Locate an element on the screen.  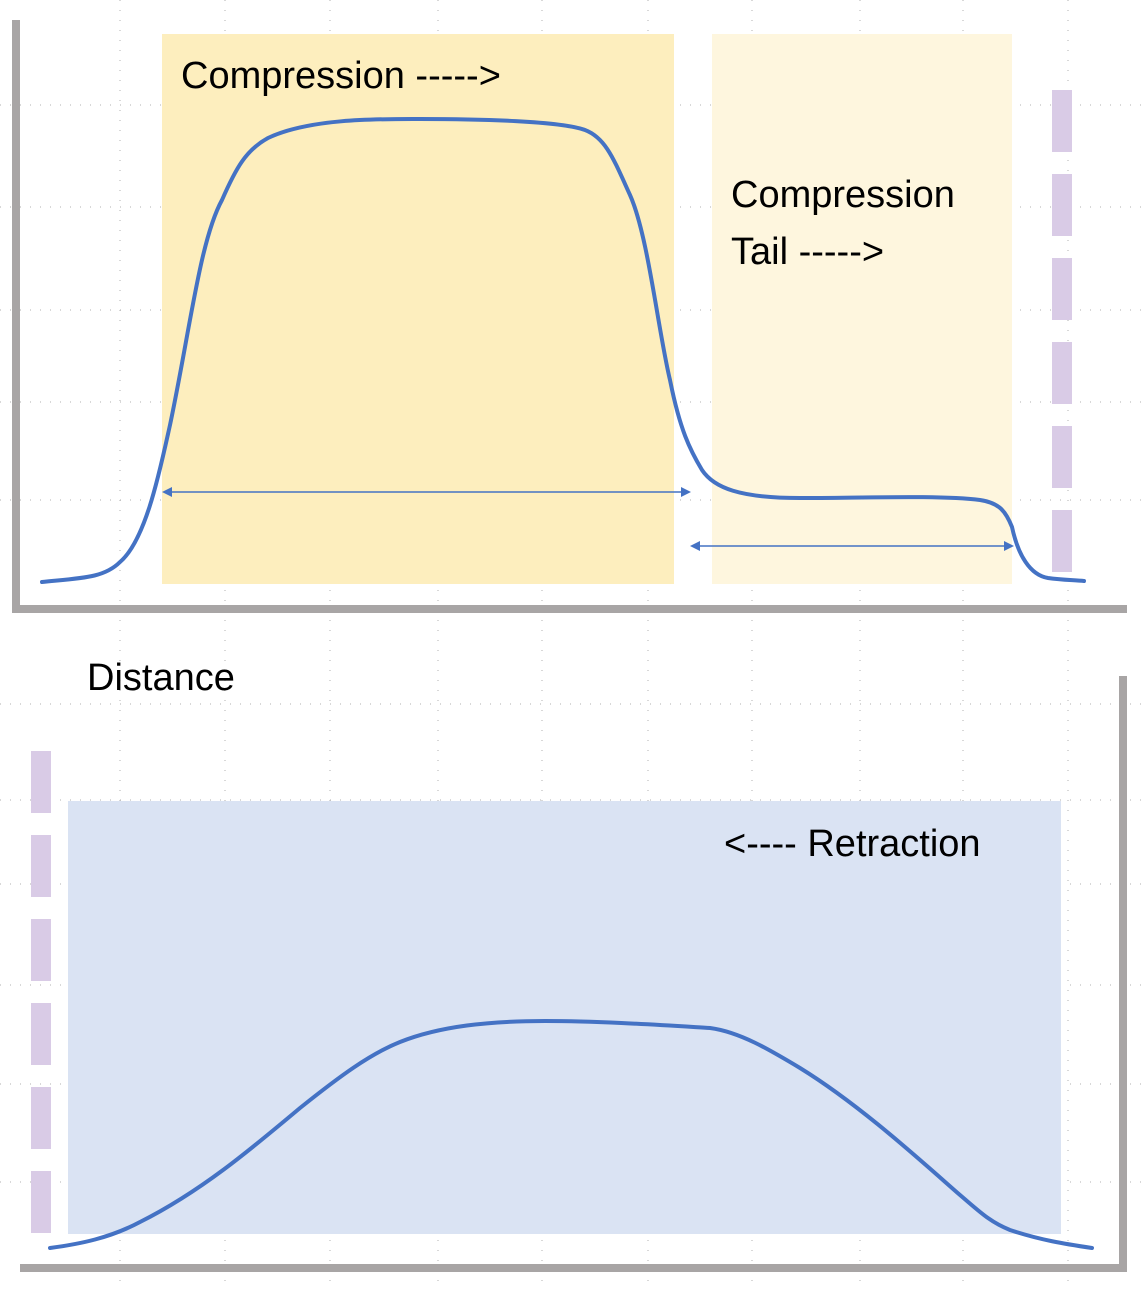
distance-label: Distance is located at coordinates (161, 678).